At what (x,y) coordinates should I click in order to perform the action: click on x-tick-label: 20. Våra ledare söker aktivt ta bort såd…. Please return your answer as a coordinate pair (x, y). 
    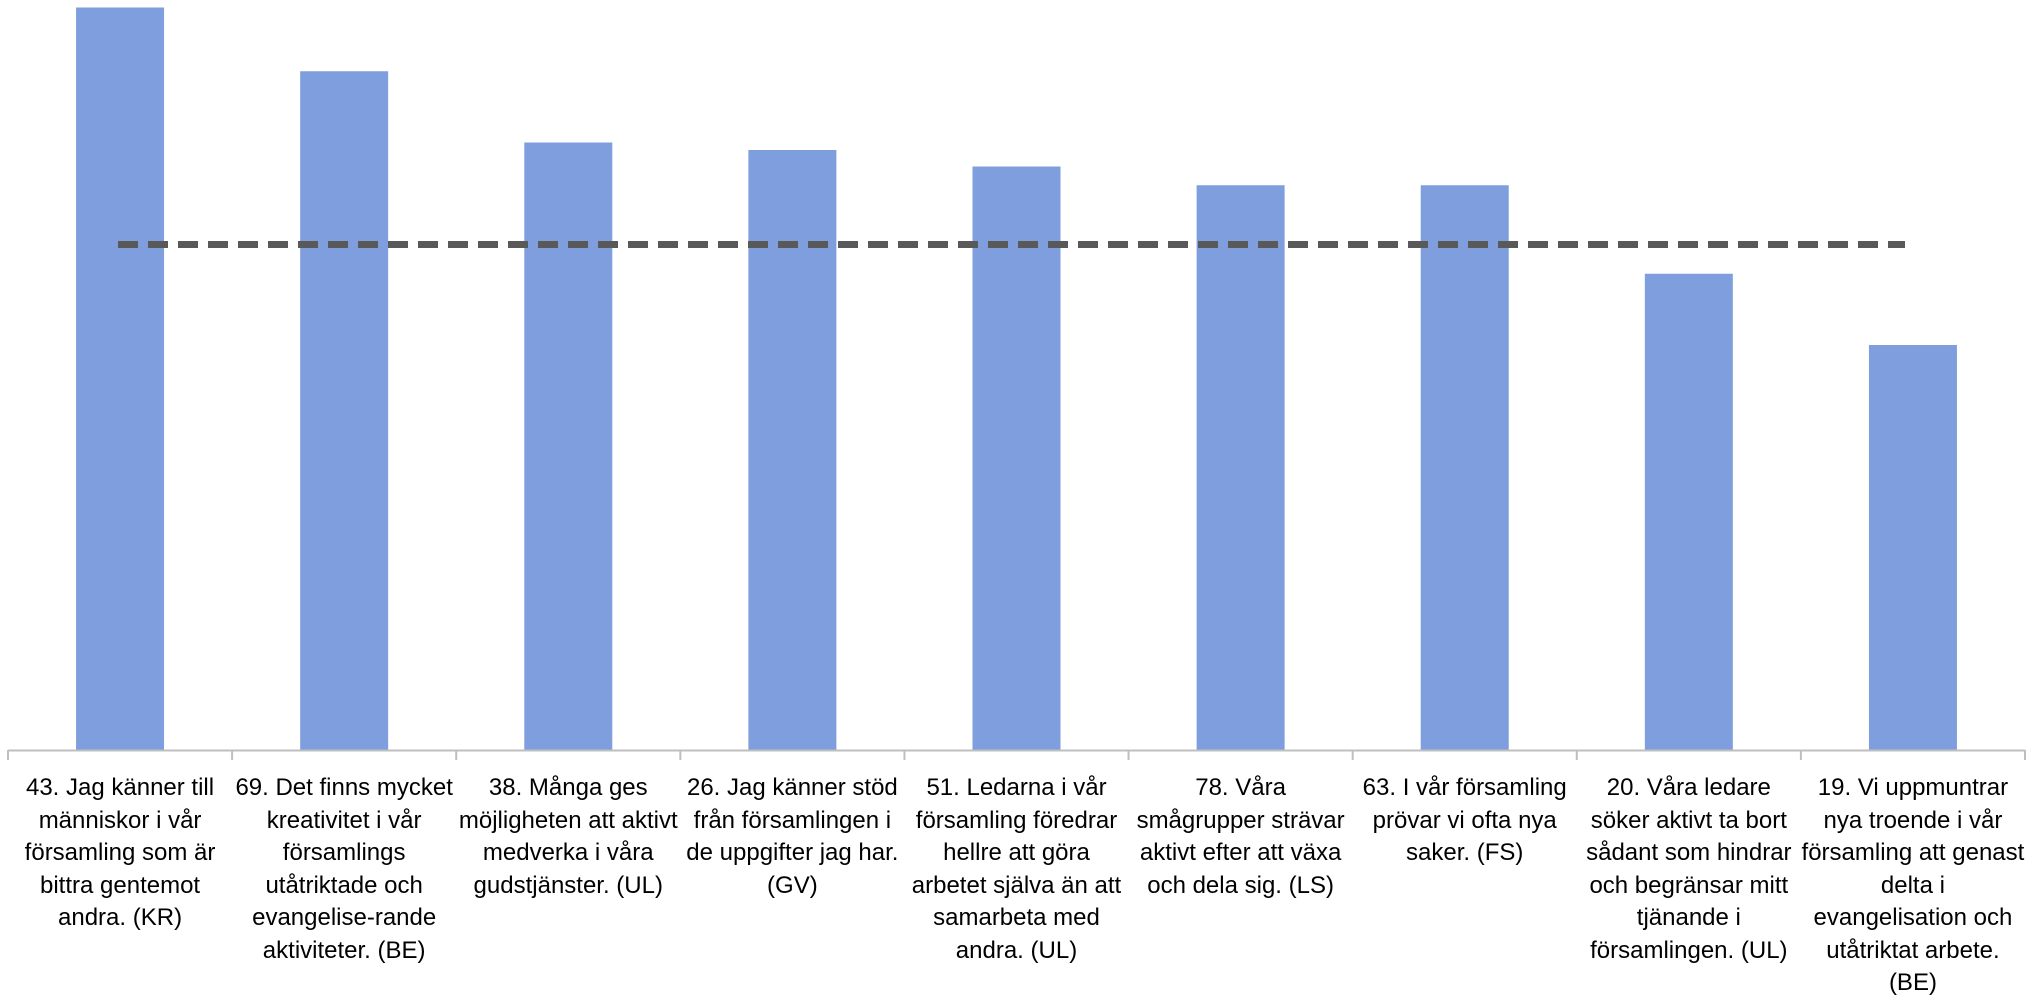
    Looking at the image, I should click on (1689, 869).